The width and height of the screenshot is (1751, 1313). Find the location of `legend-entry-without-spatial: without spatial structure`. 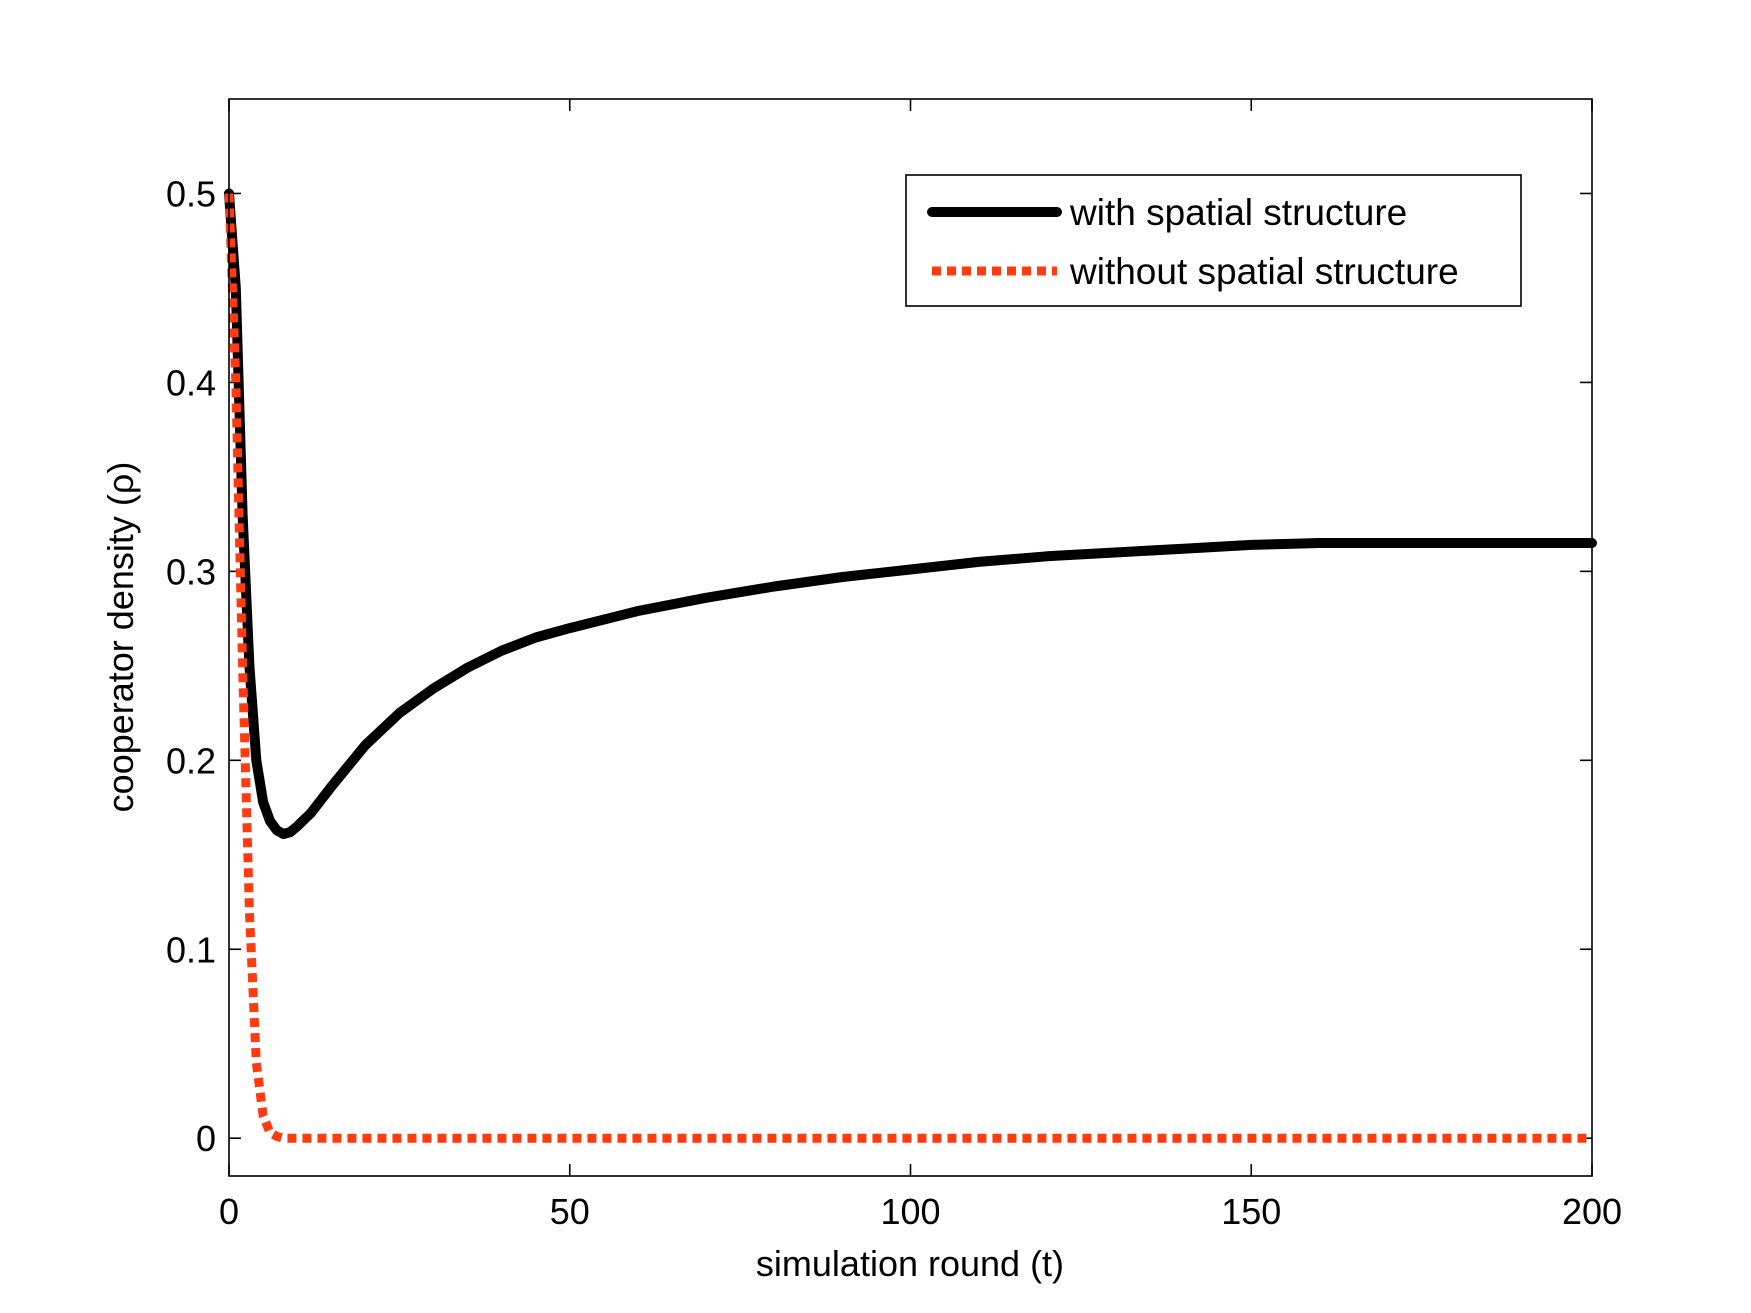

legend-entry-without-spatial: without spatial structure is located at coordinates (1264, 271).